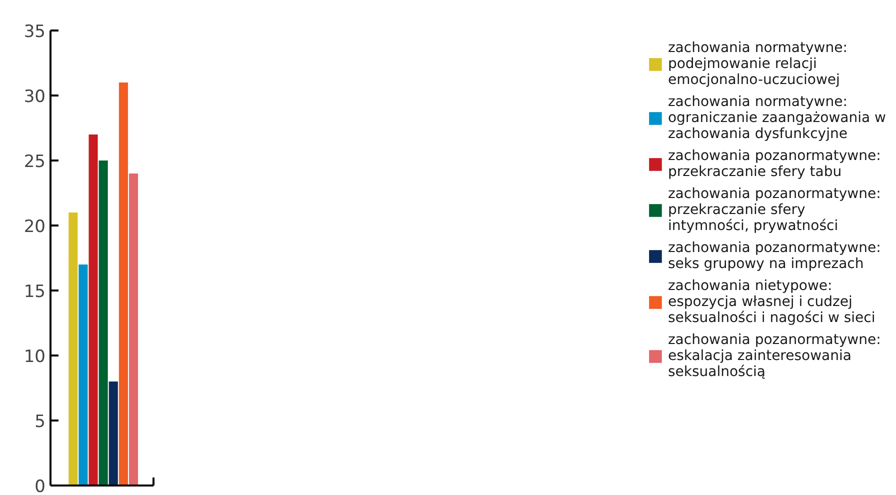 The width and height of the screenshot is (896, 495). I want to click on y-tick-label: 25, so click(35, 162).